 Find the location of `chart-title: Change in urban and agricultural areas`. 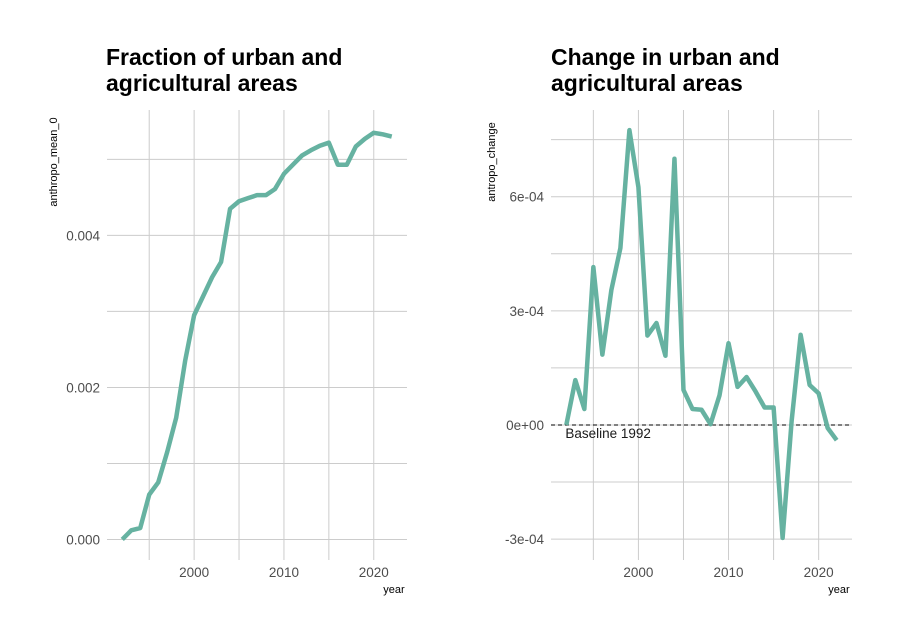

chart-title: Change in urban and agricultural areas is located at coordinates (665, 70).